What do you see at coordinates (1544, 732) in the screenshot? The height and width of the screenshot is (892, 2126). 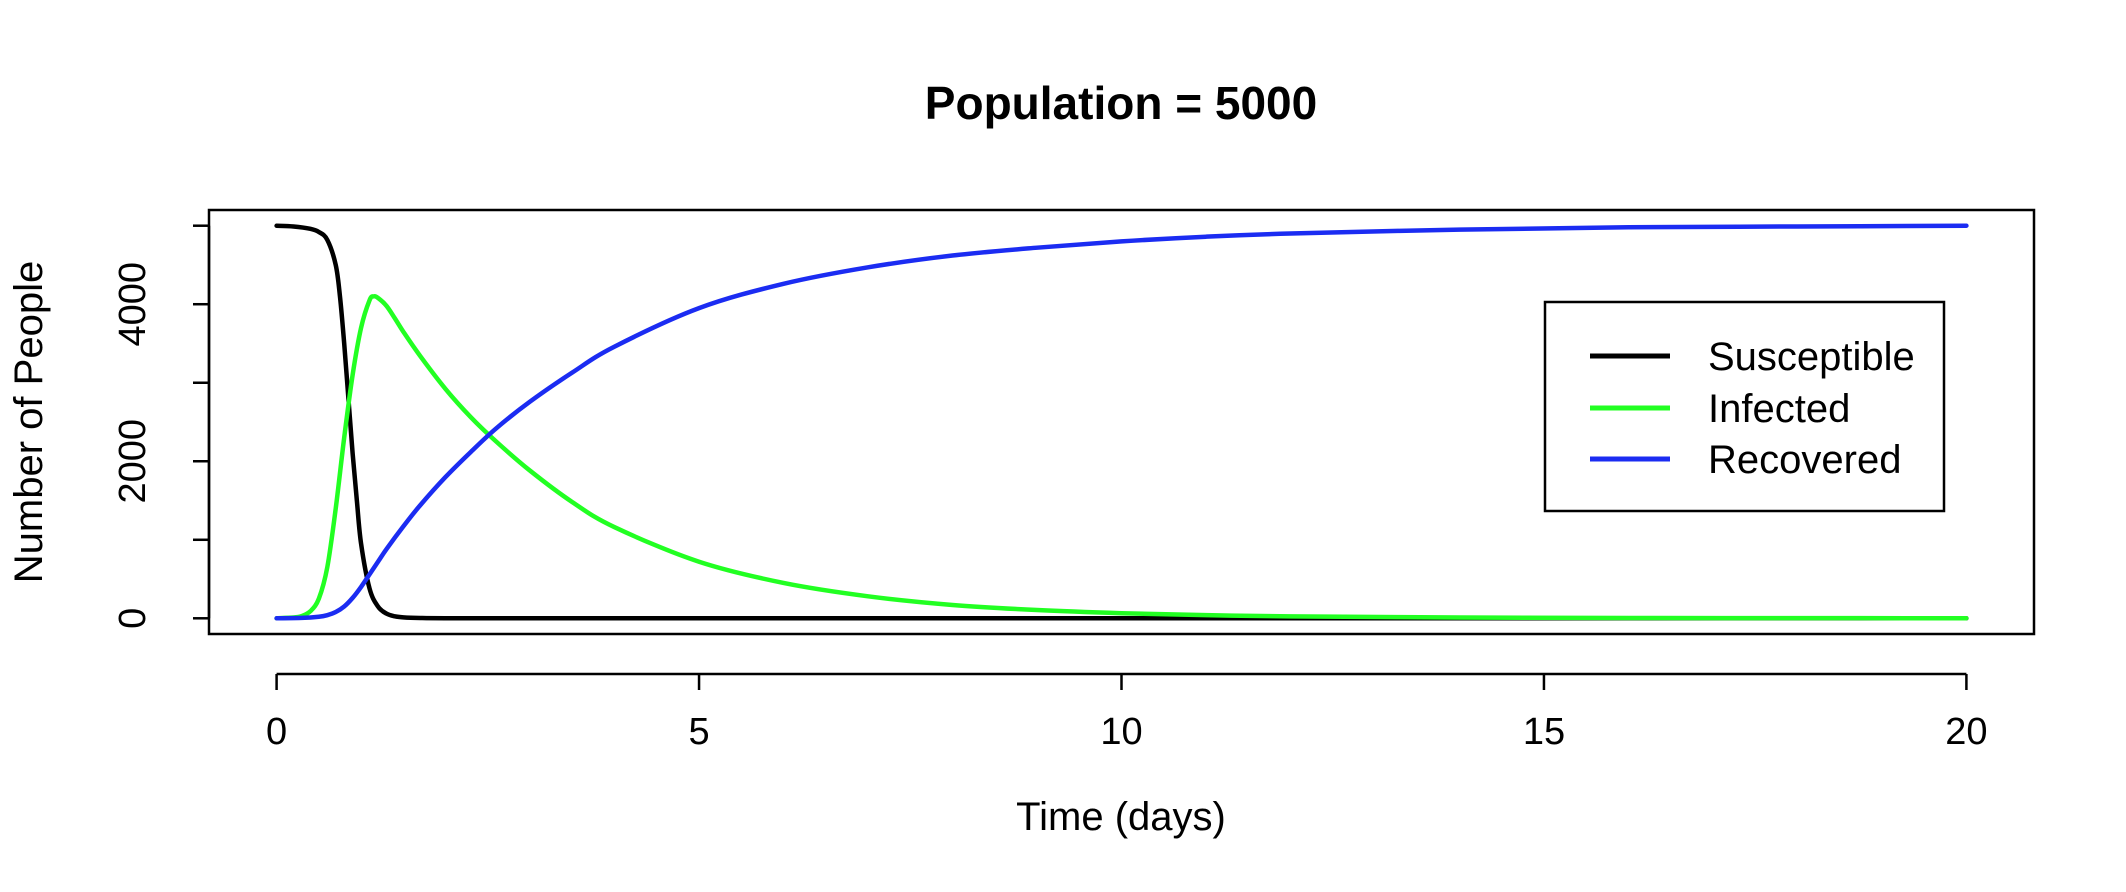 I see `x-tick-label: 15` at bounding box center [1544, 732].